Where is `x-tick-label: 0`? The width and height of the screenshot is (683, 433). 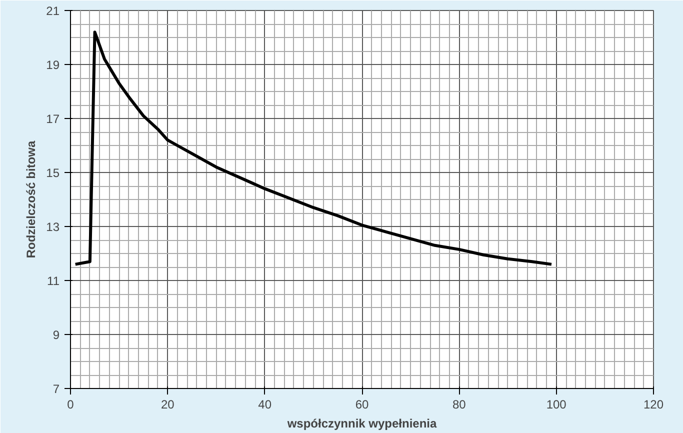
x-tick-label: 0 is located at coordinates (70, 405).